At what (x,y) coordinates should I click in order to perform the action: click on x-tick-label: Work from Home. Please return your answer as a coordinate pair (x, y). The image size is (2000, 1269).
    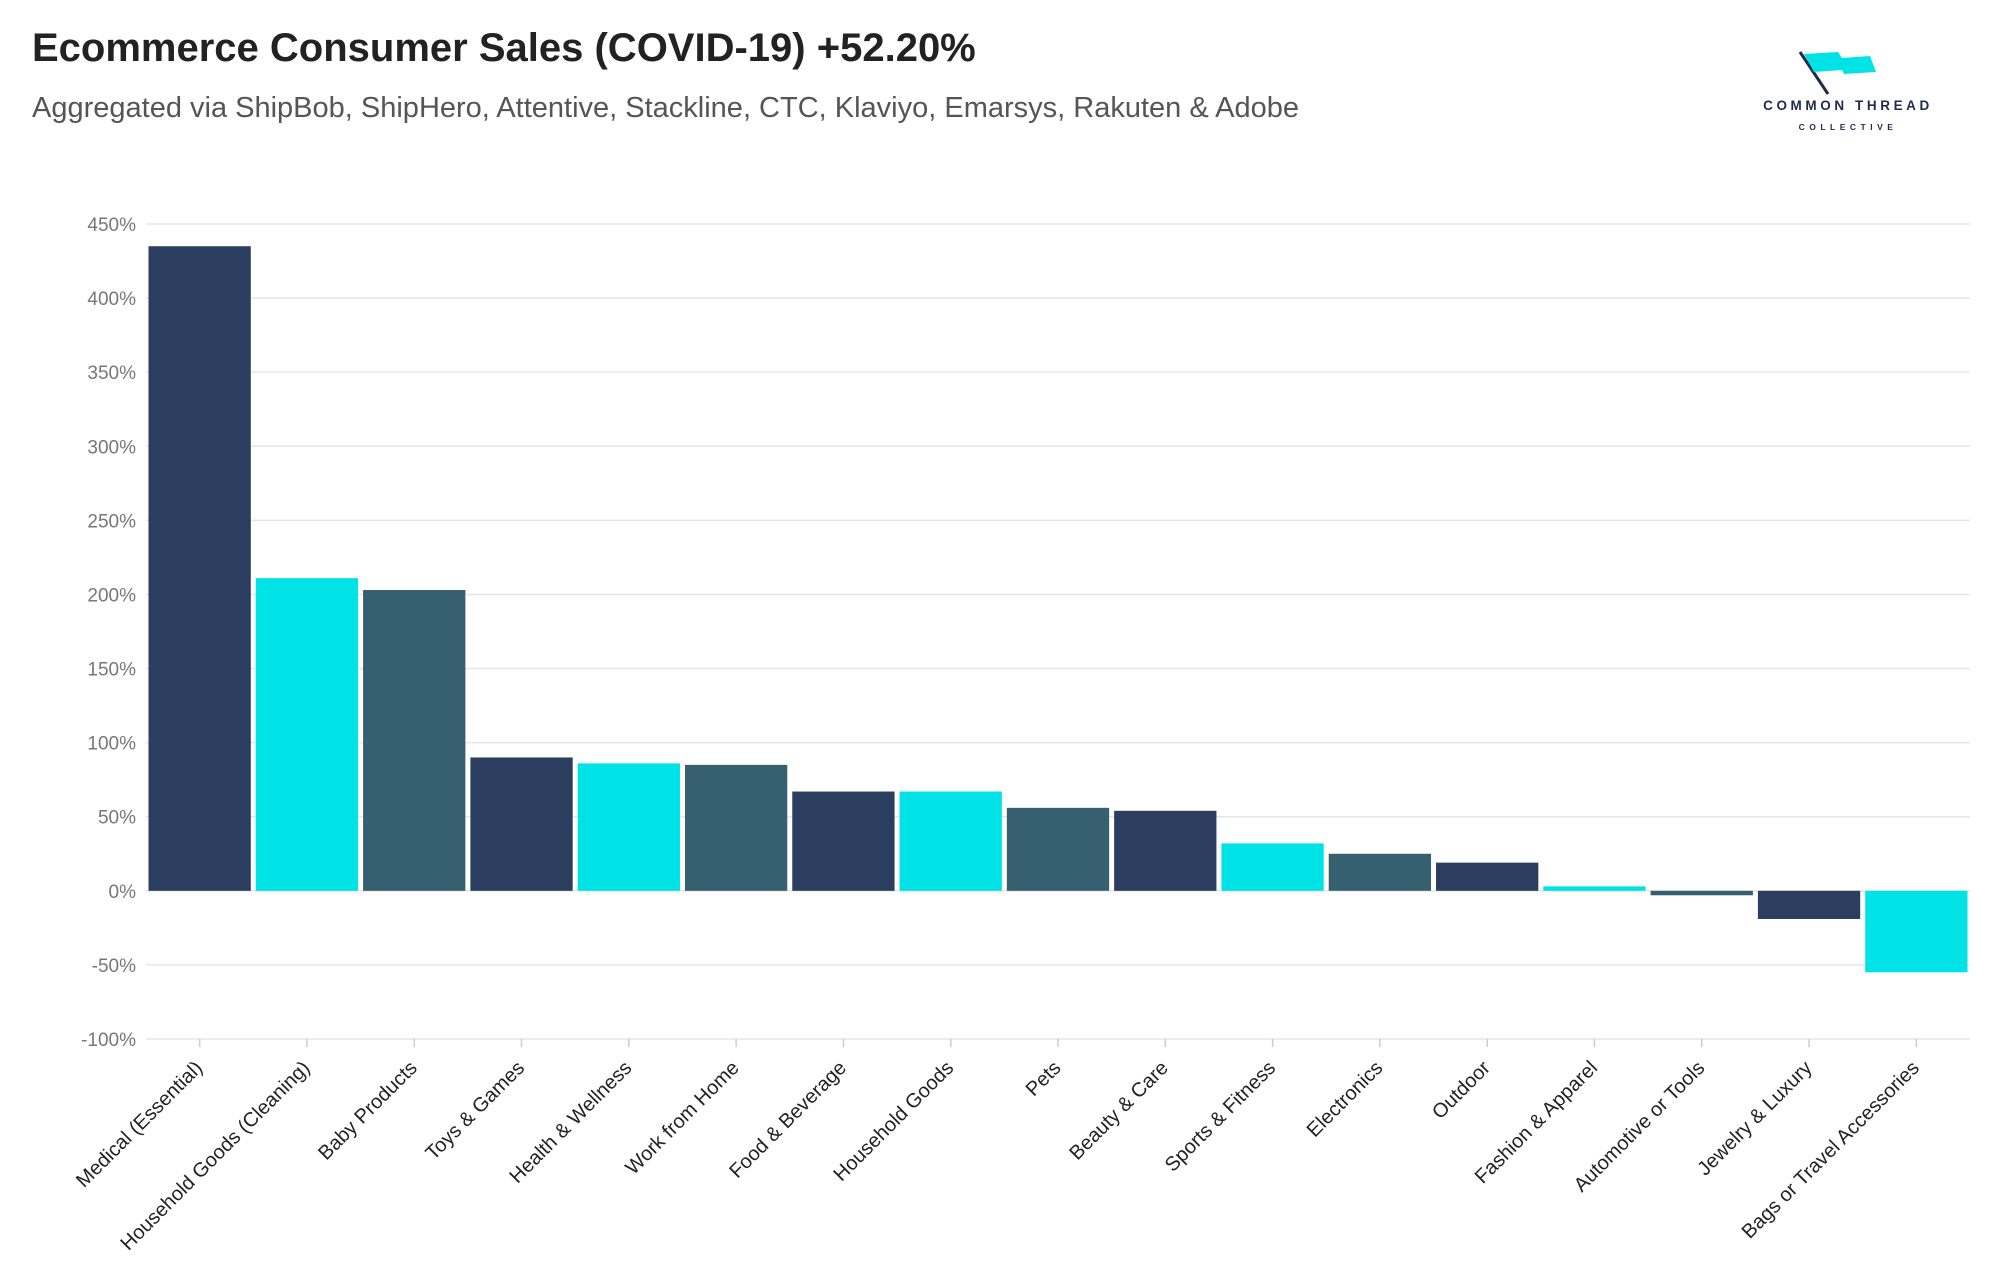
    Looking at the image, I should click on (682, 1118).